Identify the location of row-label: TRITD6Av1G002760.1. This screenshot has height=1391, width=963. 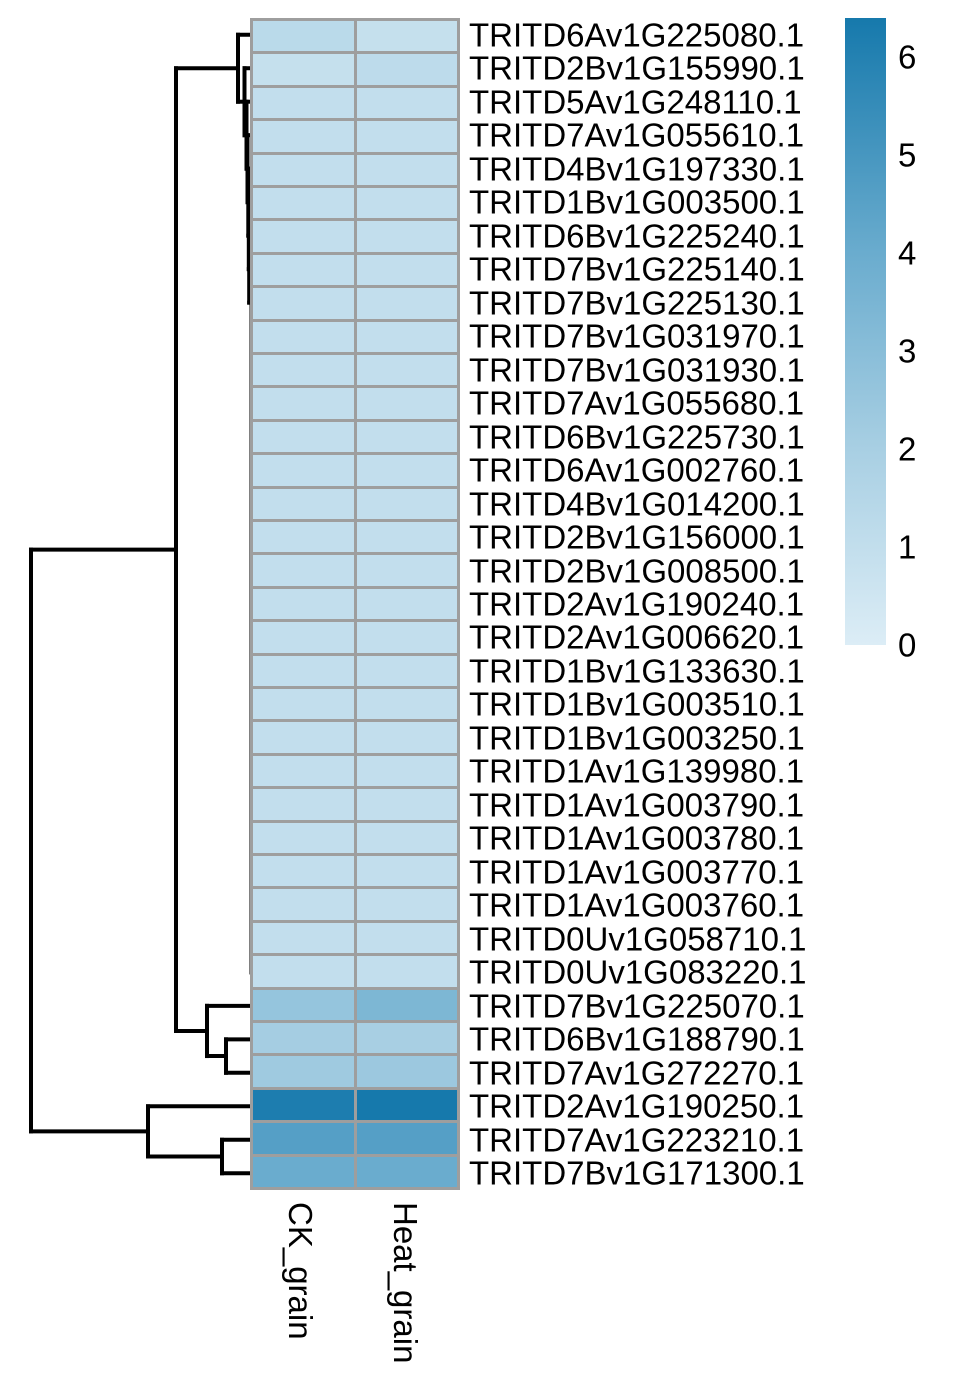
(637, 470).